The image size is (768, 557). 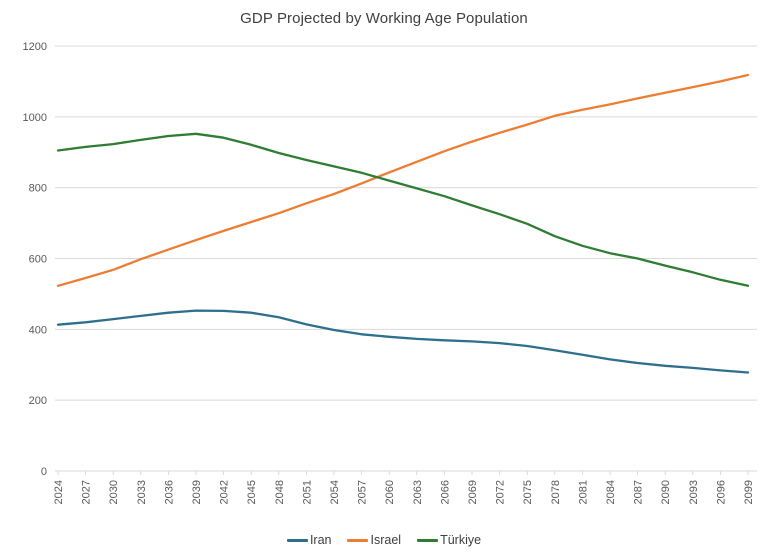 I want to click on x-tick-label: 2090, so click(x=666, y=492).